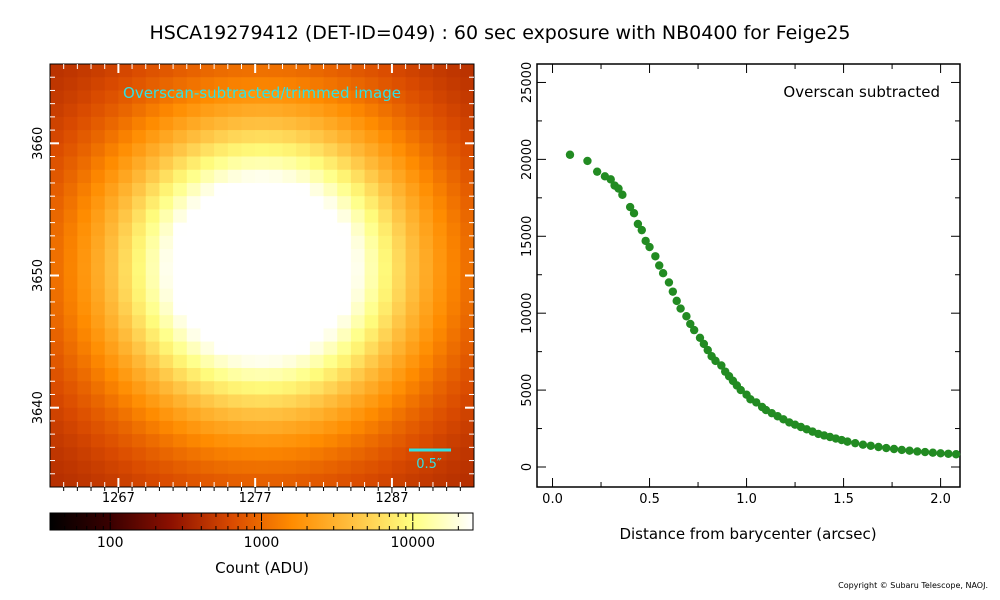 The width and height of the screenshot is (1000, 600). Describe the element at coordinates (610, 179) in the screenshot. I see `data-point` at that location.